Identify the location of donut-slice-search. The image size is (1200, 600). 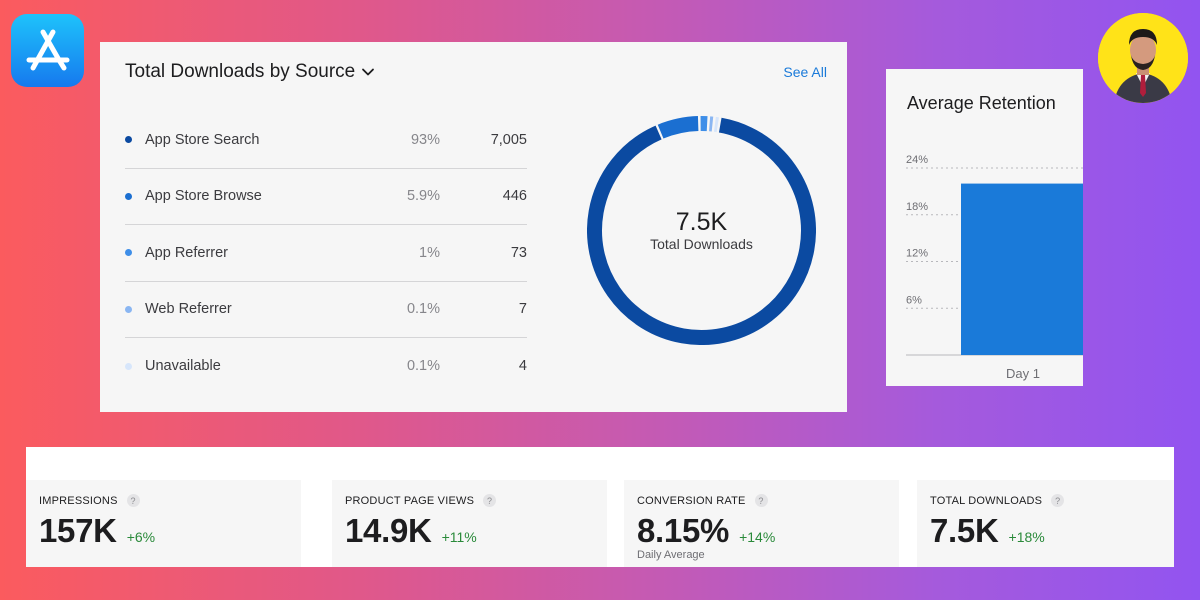
(701, 230).